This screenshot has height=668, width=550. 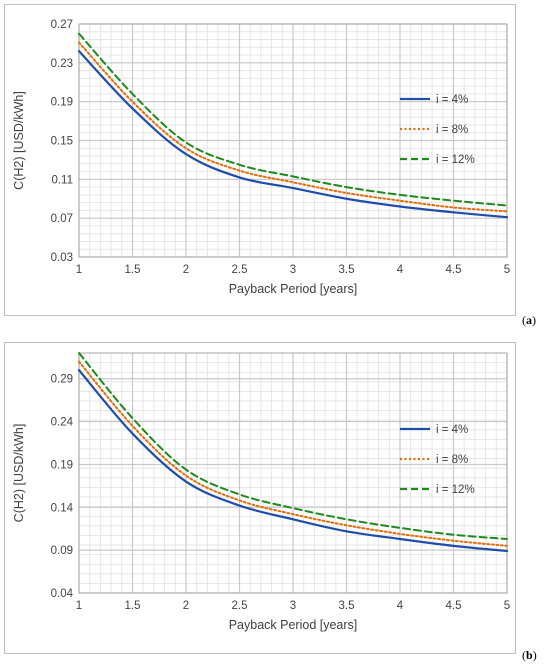 What do you see at coordinates (455, 490) in the screenshot?
I see `chart-b-legend-label-3: i = 12%` at bounding box center [455, 490].